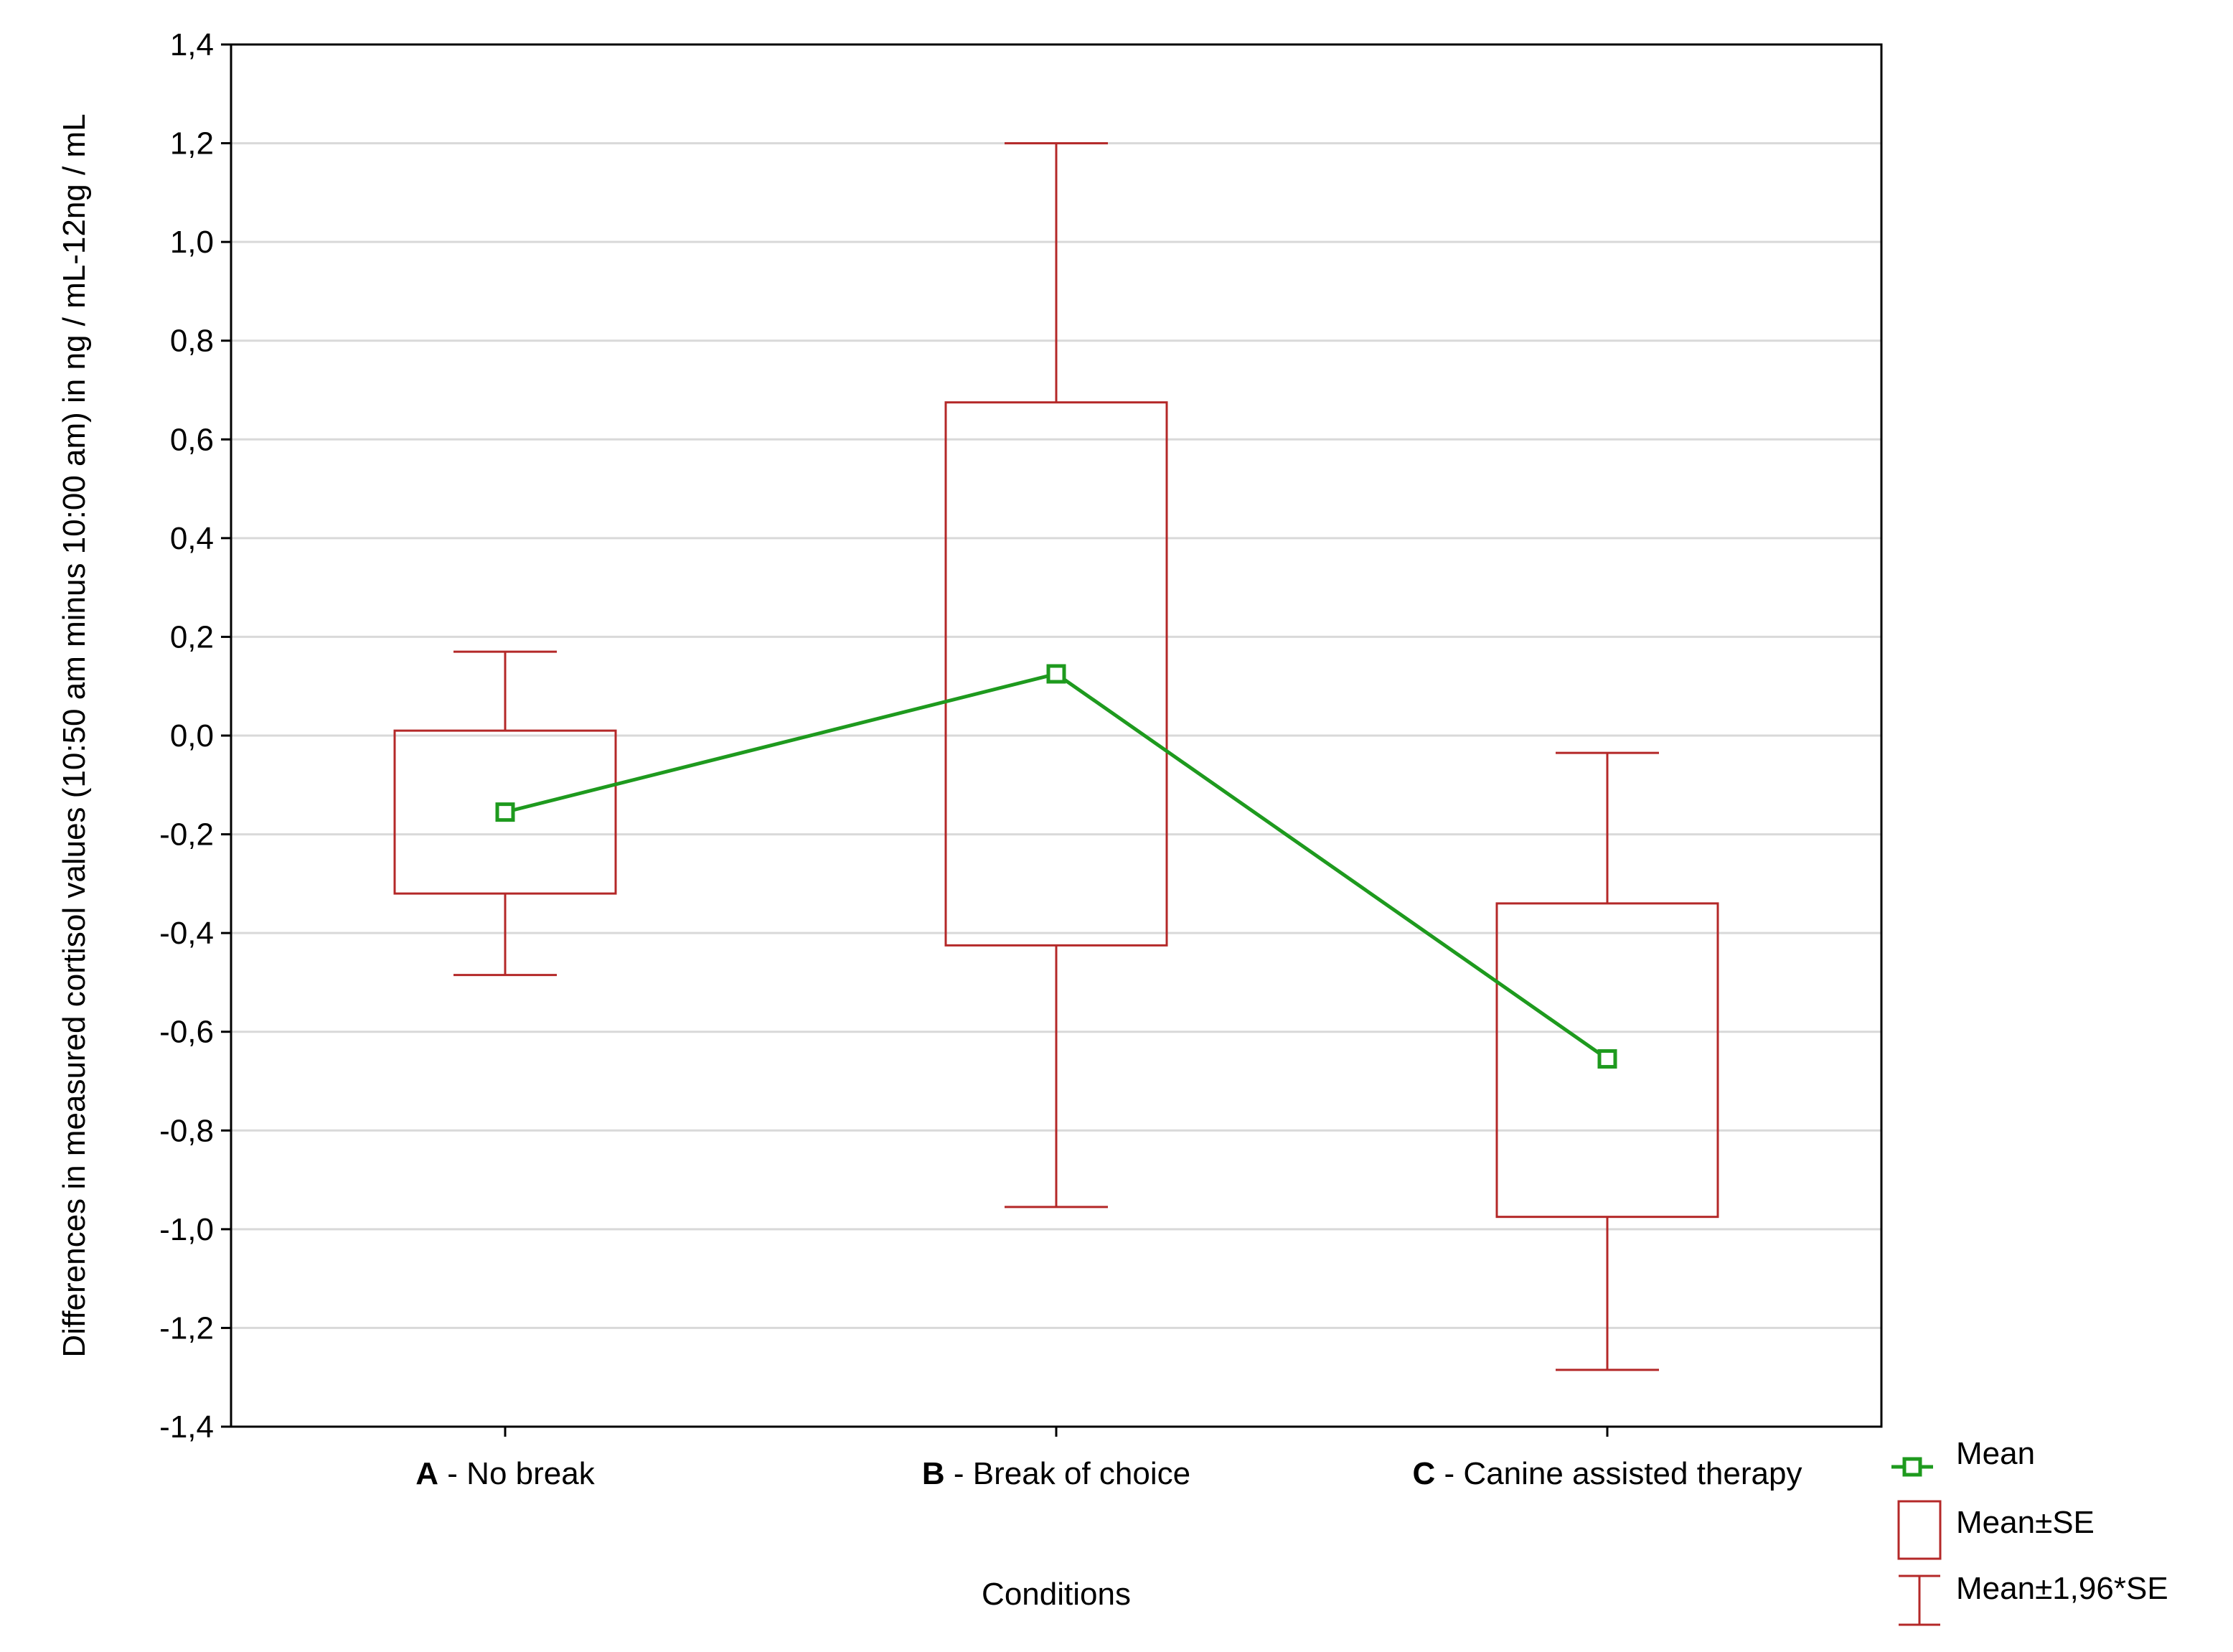 The width and height of the screenshot is (2233, 1652). I want to click on x-tick-label: A - No break, so click(505, 1473).